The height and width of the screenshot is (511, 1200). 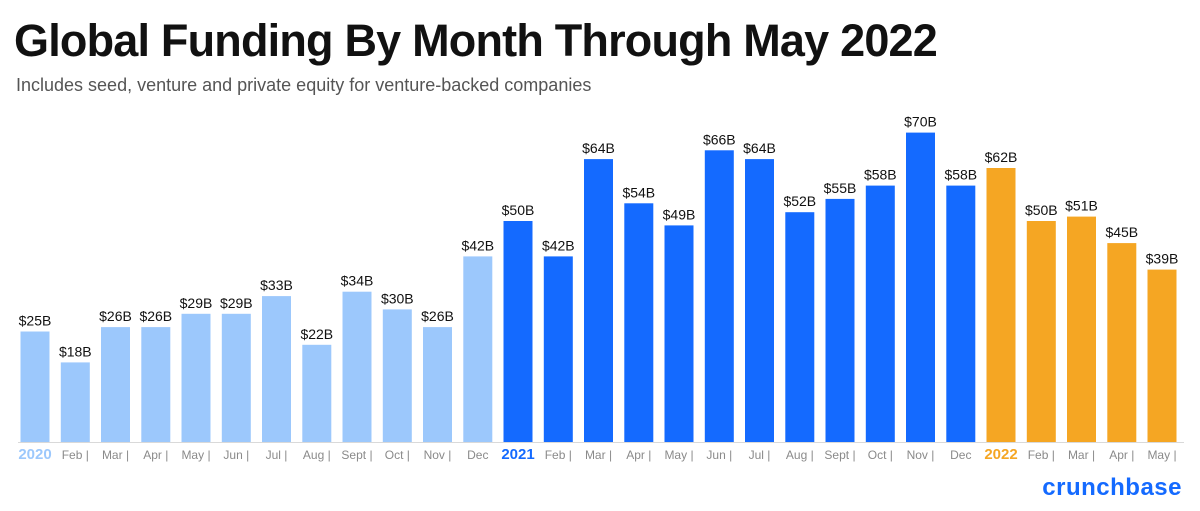 What do you see at coordinates (397, 298) in the screenshot?
I see `data-label: $30B` at bounding box center [397, 298].